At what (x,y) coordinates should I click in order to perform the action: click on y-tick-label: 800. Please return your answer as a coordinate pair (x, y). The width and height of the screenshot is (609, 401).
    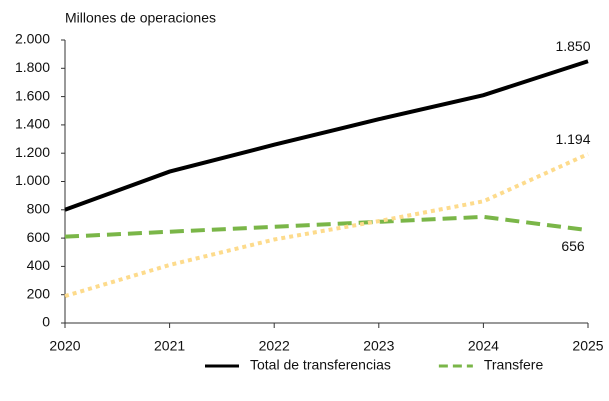
    Looking at the image, I should click on (39, 209).